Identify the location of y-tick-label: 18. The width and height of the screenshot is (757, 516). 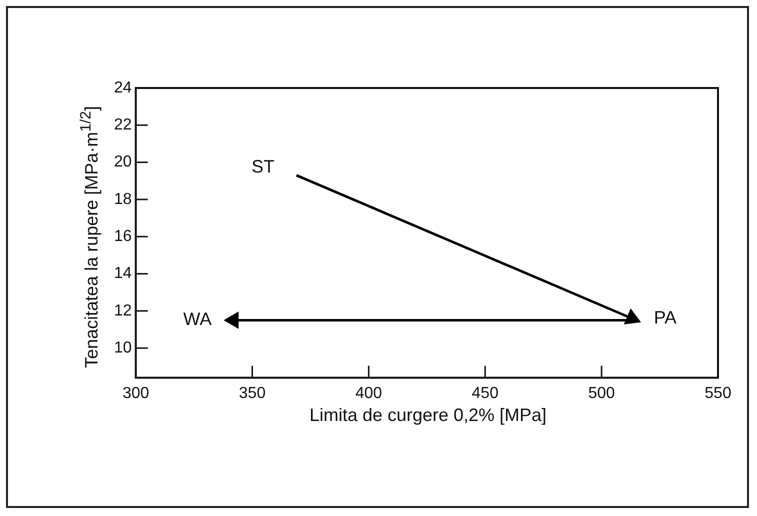
(123, 199).